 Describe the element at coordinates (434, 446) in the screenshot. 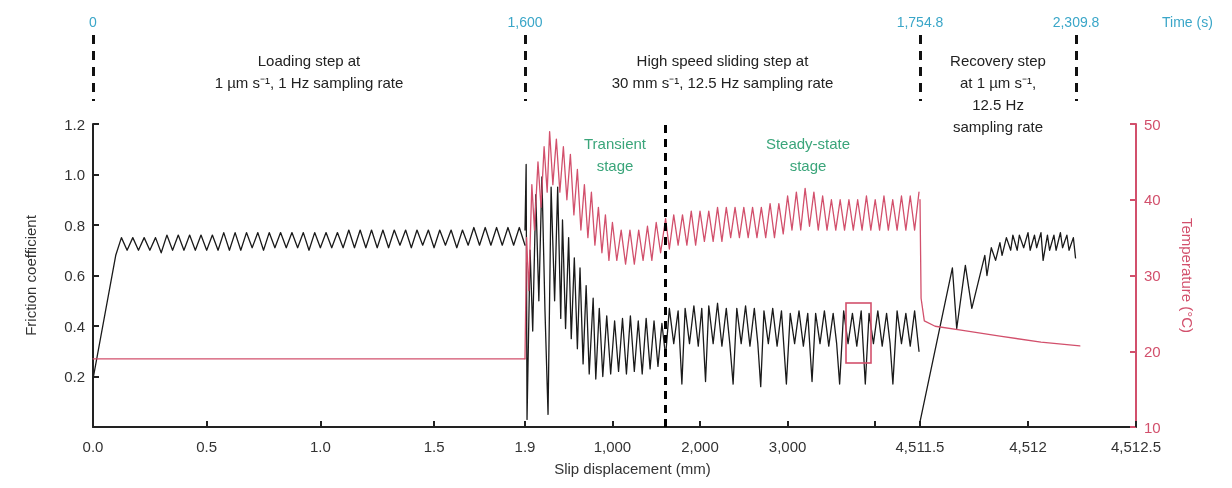

I see `x-tick-label: 1.5` at that location.